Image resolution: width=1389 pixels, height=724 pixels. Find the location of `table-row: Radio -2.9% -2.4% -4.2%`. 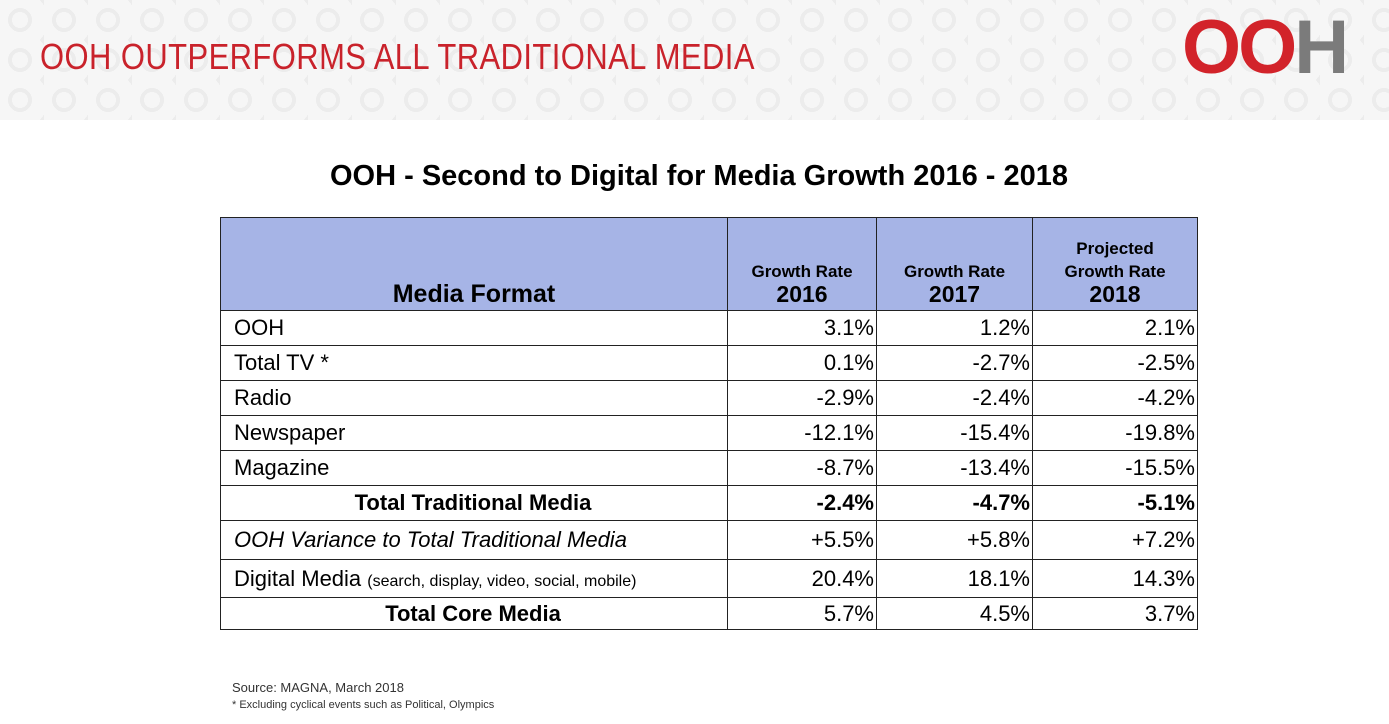

table-row: Radio -2.9% -2.4% -4.2% is located at coordinates (709, 398).